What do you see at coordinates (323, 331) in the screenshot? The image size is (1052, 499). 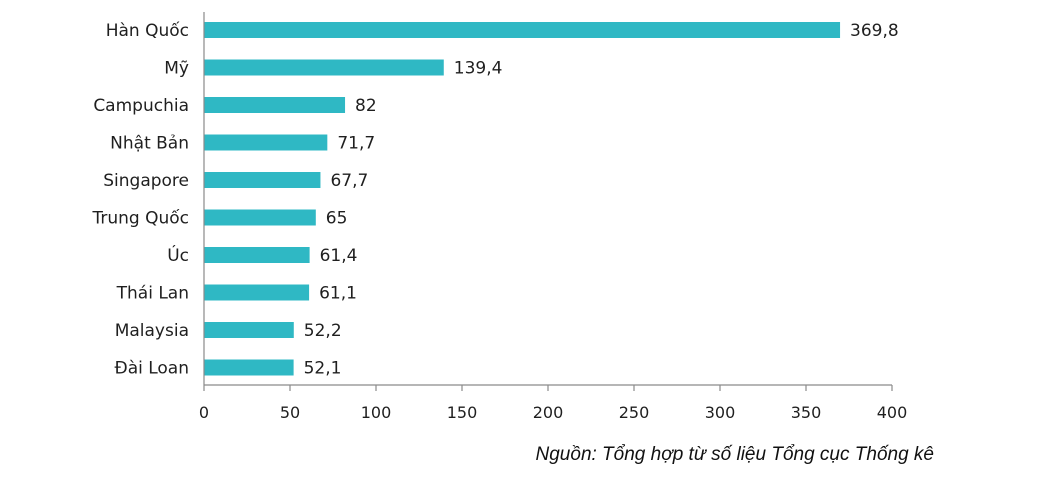 I see `data-label: 52,2` at bounding box center [323, 331].